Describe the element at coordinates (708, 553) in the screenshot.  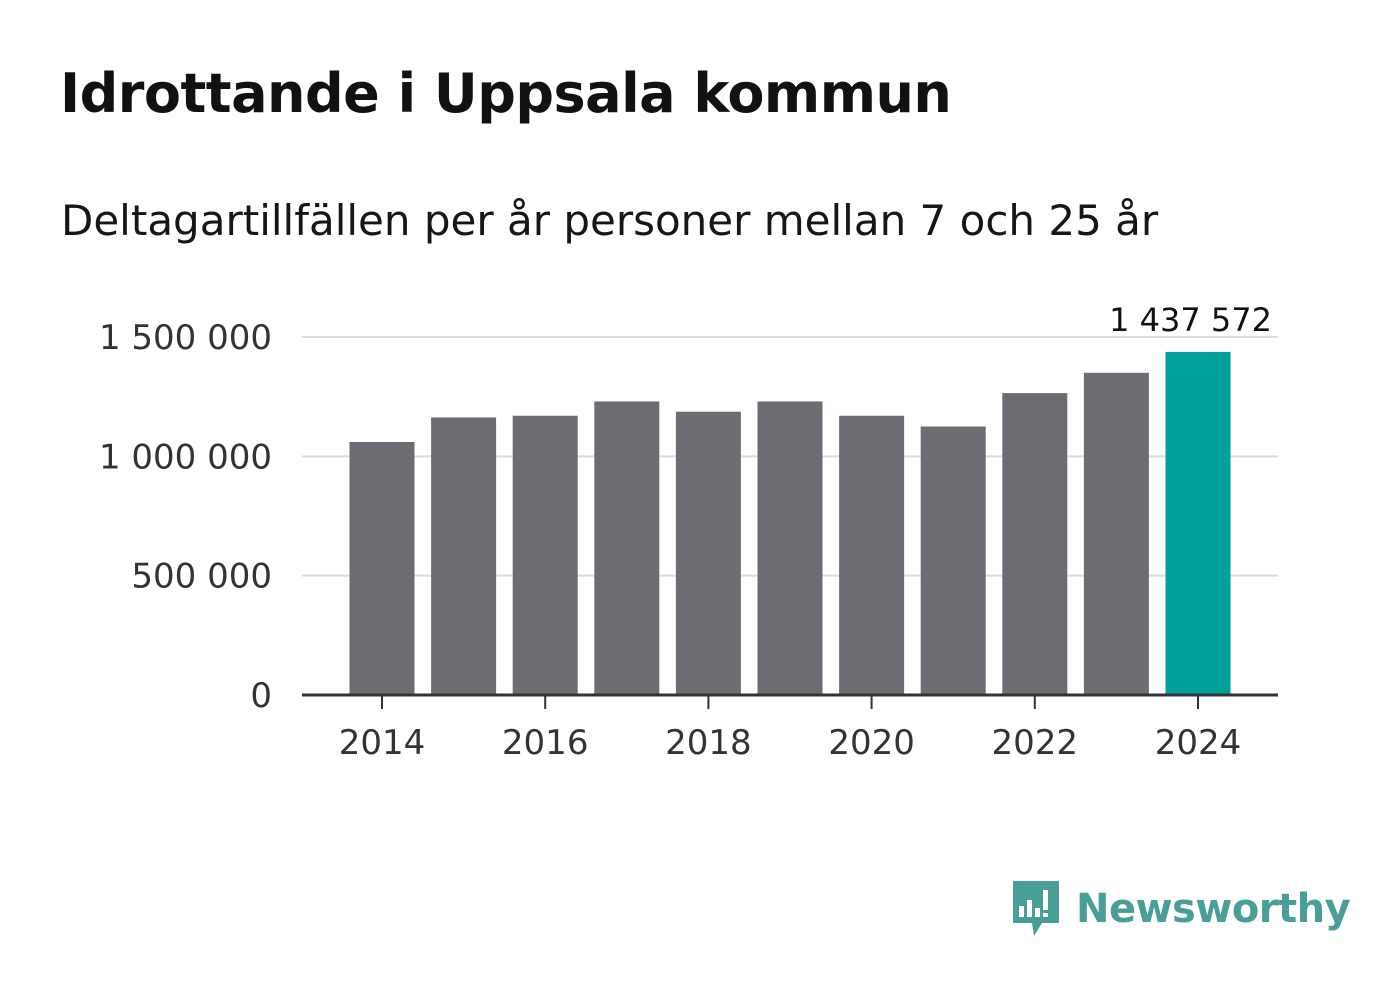
I see `bar-2018` at that location.